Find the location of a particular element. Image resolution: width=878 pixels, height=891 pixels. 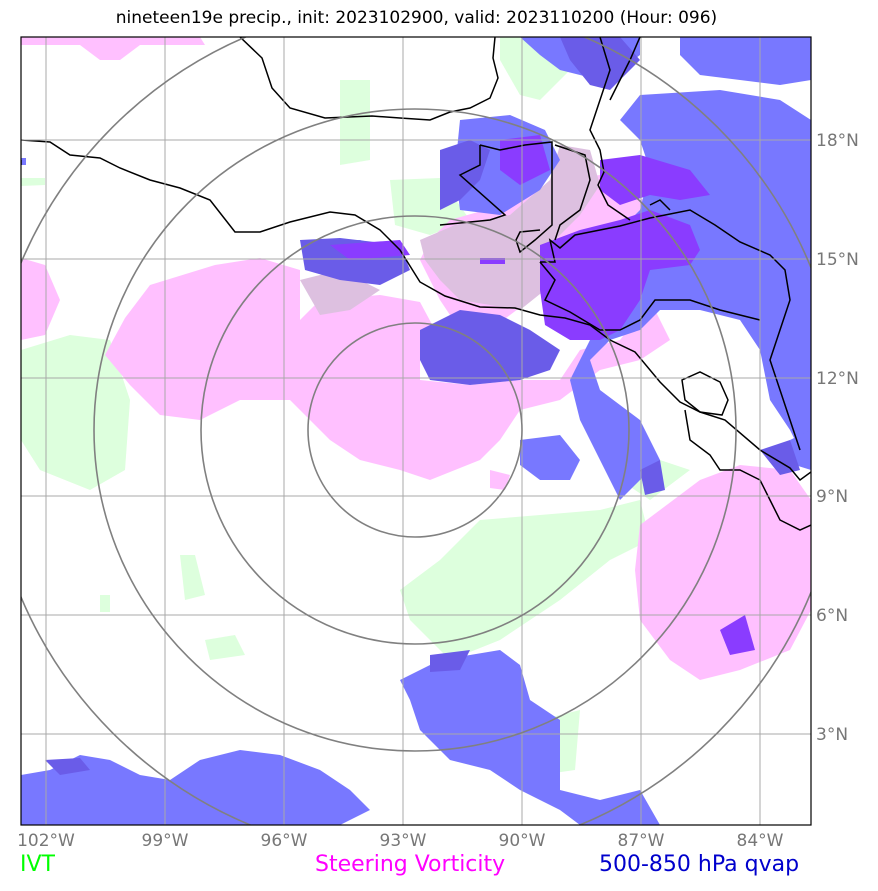

y-tick-labels: 18°N 15°N 12°N 9°N 6°N 3°N is located at coordinates (837, 438).